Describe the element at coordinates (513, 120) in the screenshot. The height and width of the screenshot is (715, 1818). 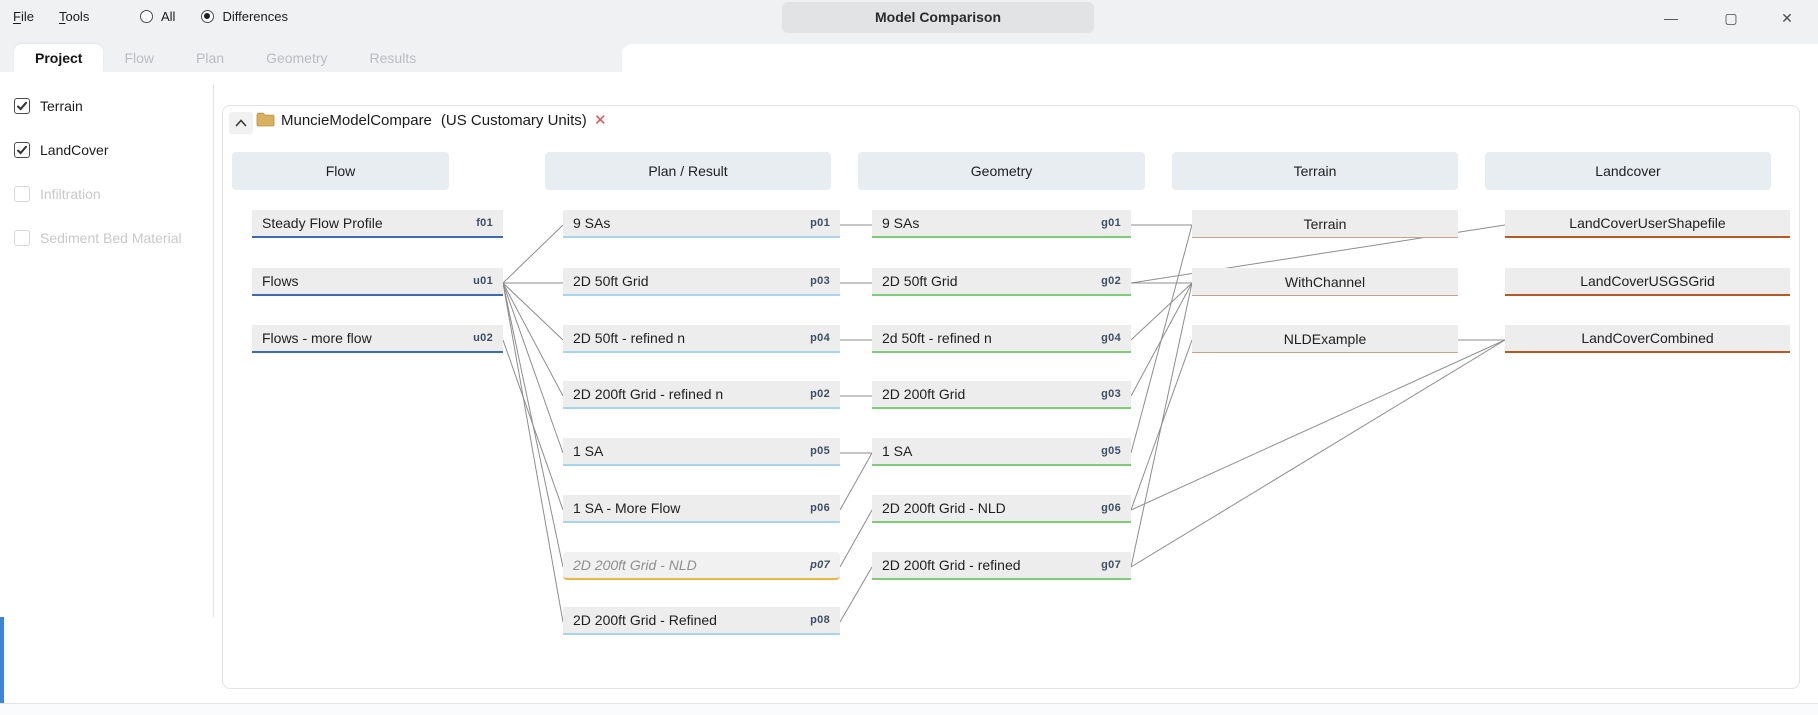
I see `project-units: (US Customary Units)` at that location.